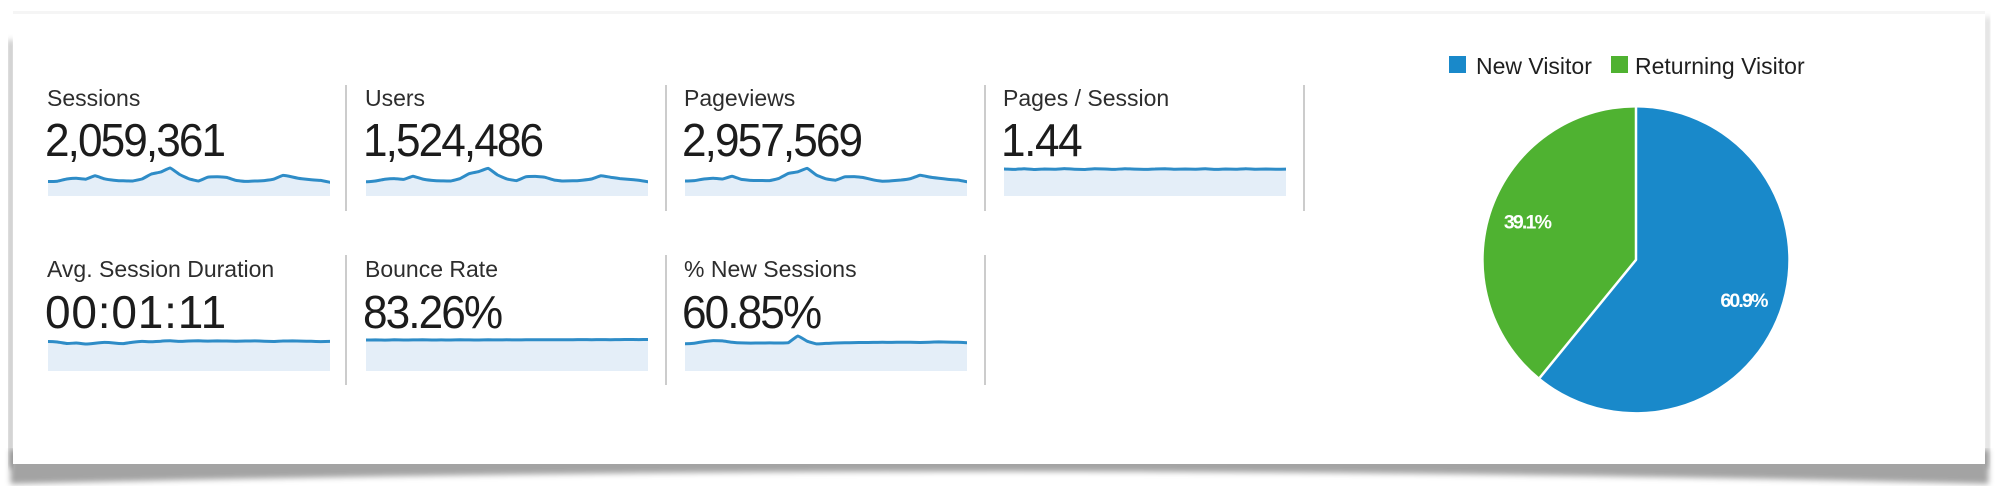 This screenshot has width=2002, height=502. What do you see at coordinates (1744, 301) in the screenshot?
I see `svg-text: 60.9%` at bounding box center [1744, 301].